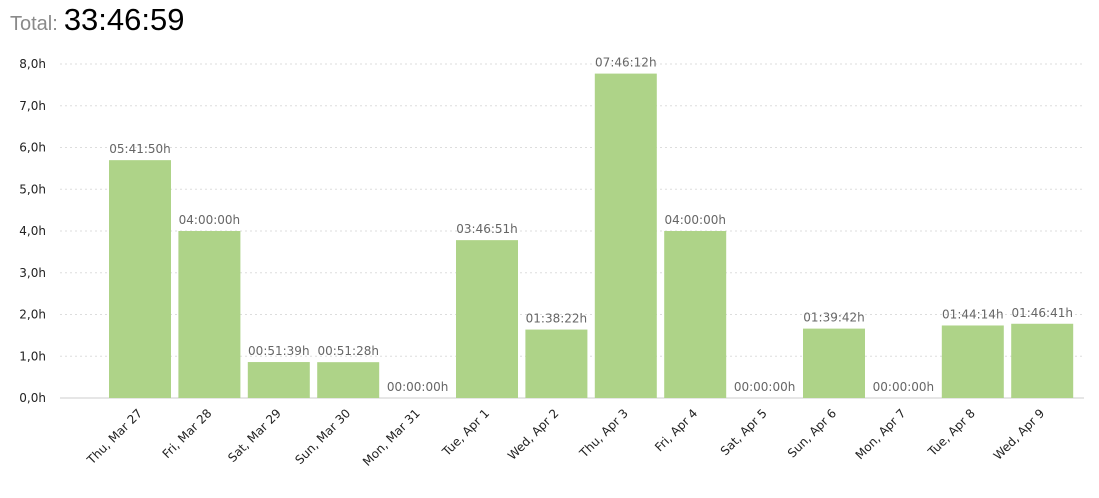 Image resolution: width=1099 pixels, height=498 pixels. Describe the element at coordinates (557, 319) in the screenshot. I see `data-label: 01:38:22h` at that location.